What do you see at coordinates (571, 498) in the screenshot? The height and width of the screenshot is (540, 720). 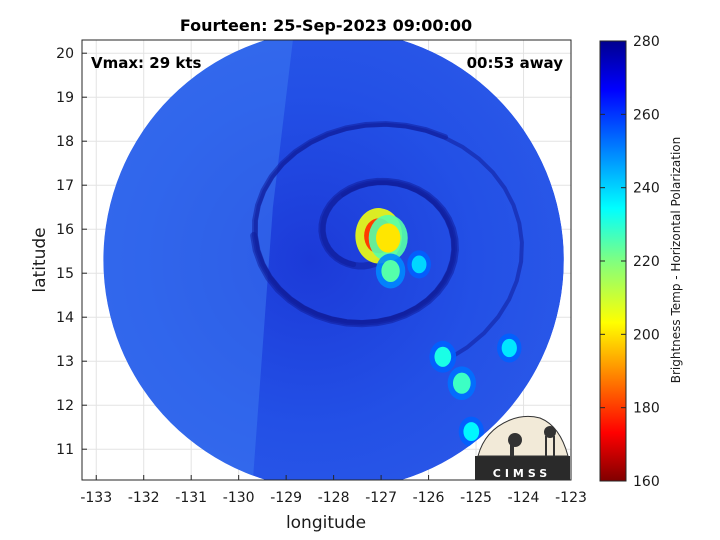 I see `x-tick-label: -123` at bounding box center [571, 498].